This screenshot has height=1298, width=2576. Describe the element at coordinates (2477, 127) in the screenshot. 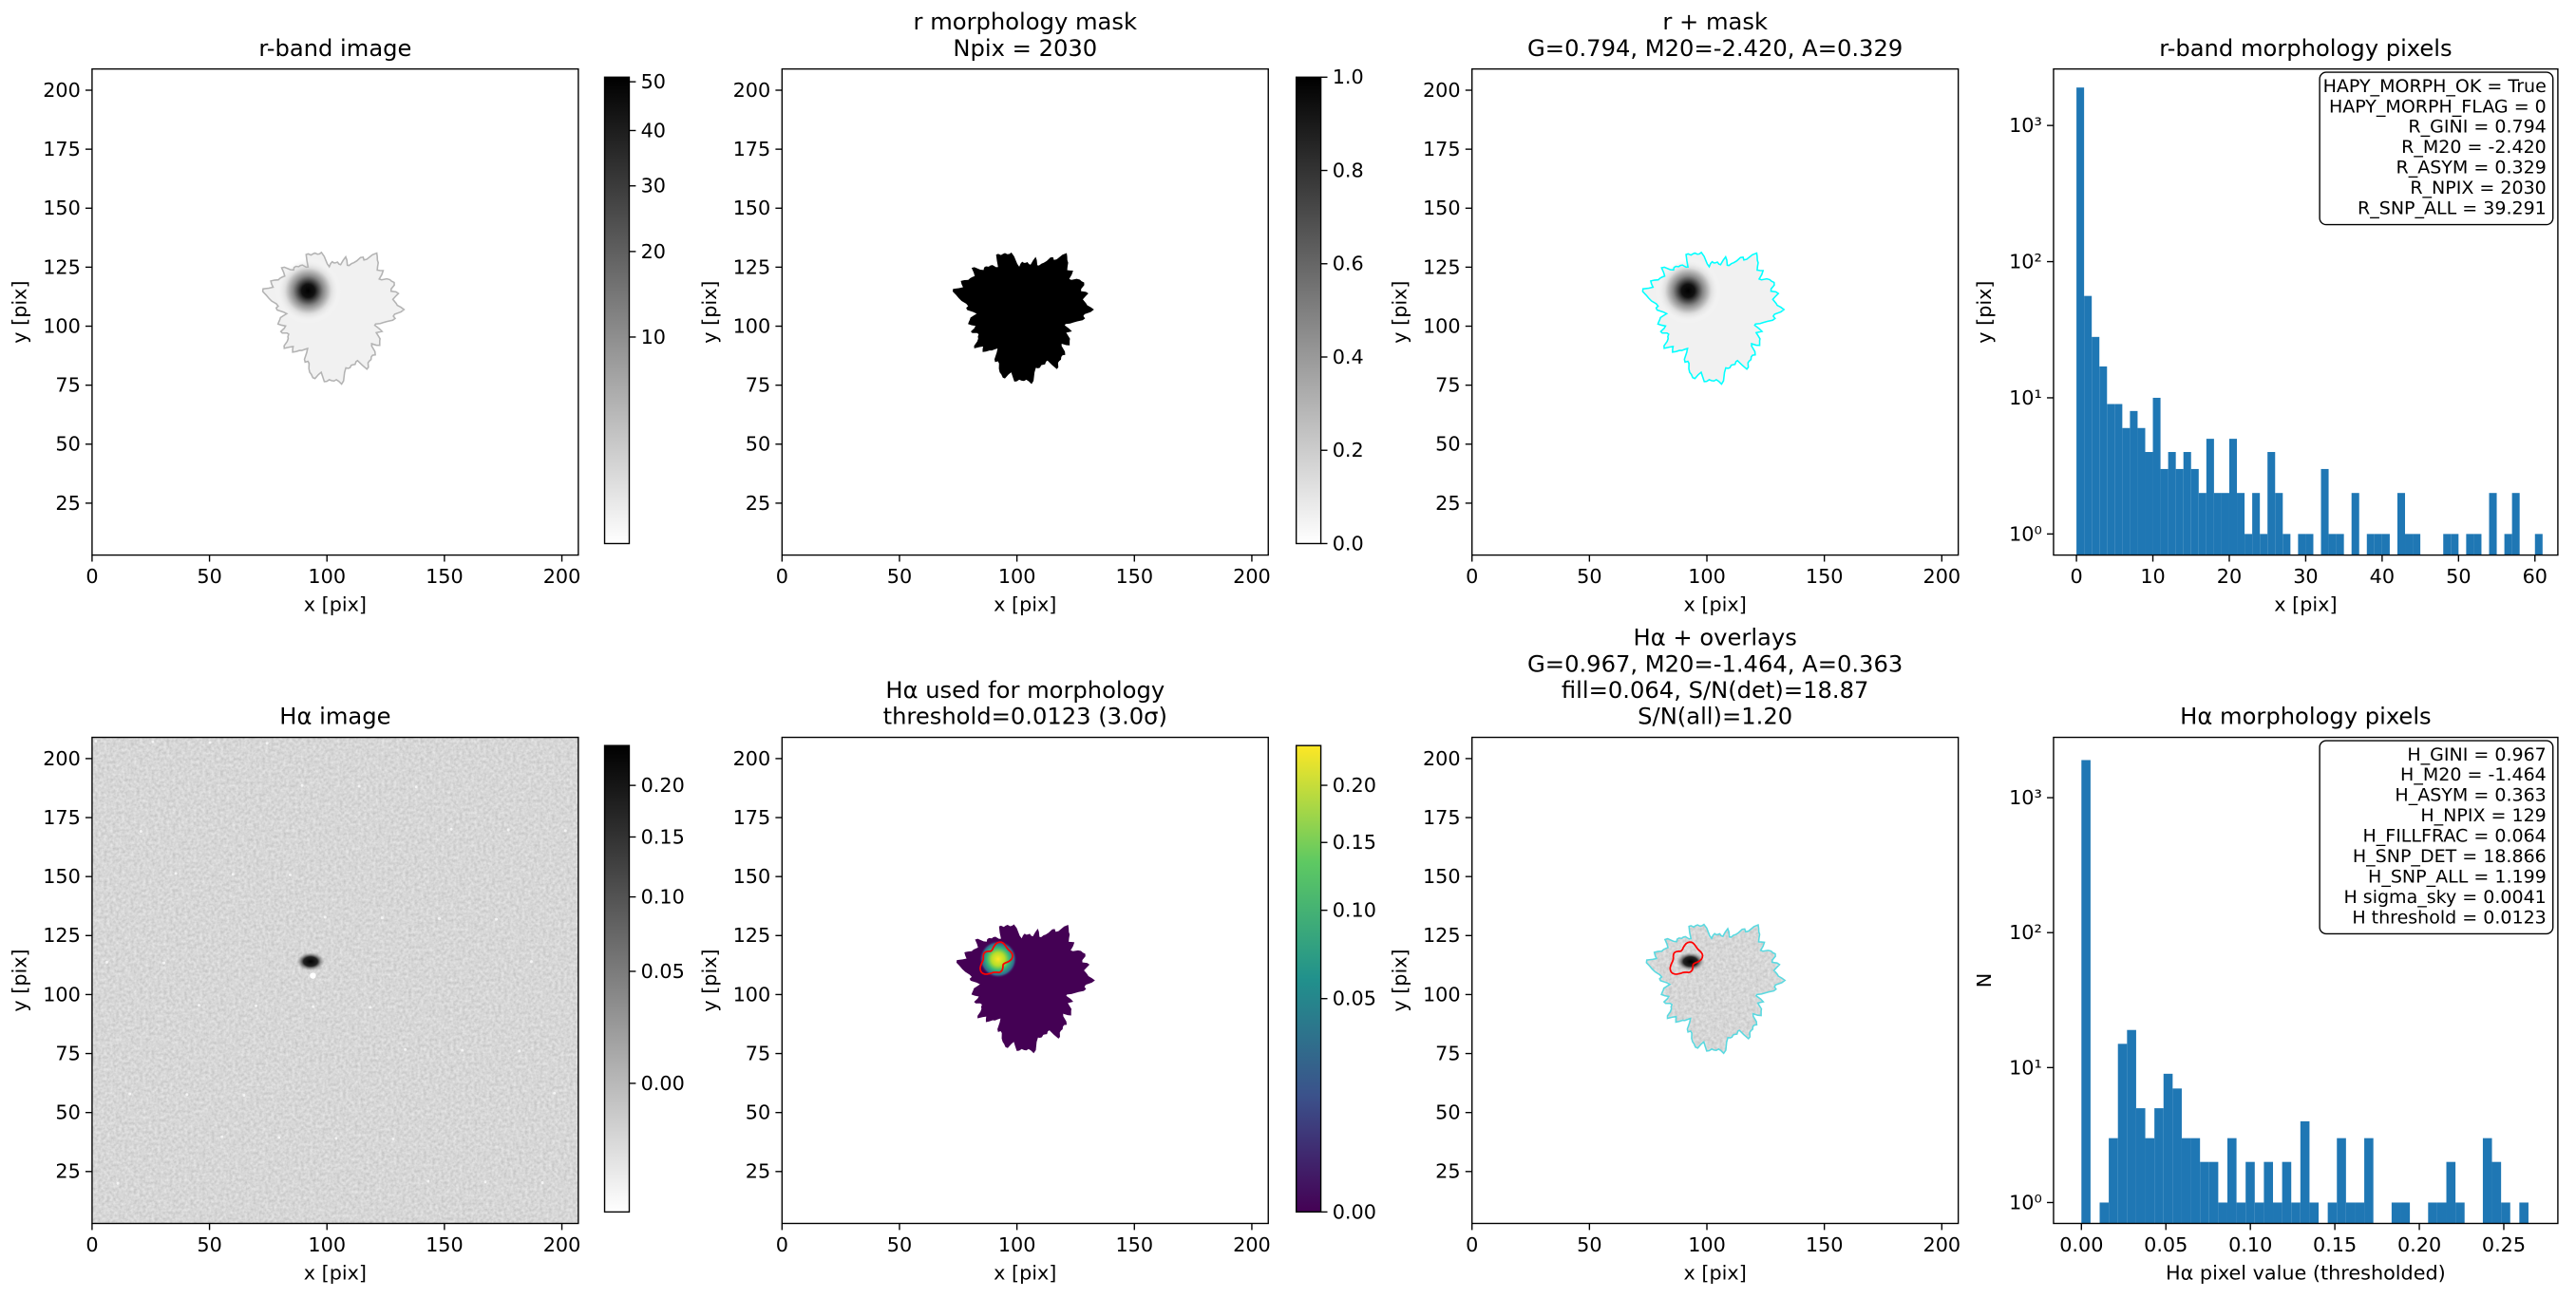

I see `stats-line: R_GINI = 0.794` at that location.